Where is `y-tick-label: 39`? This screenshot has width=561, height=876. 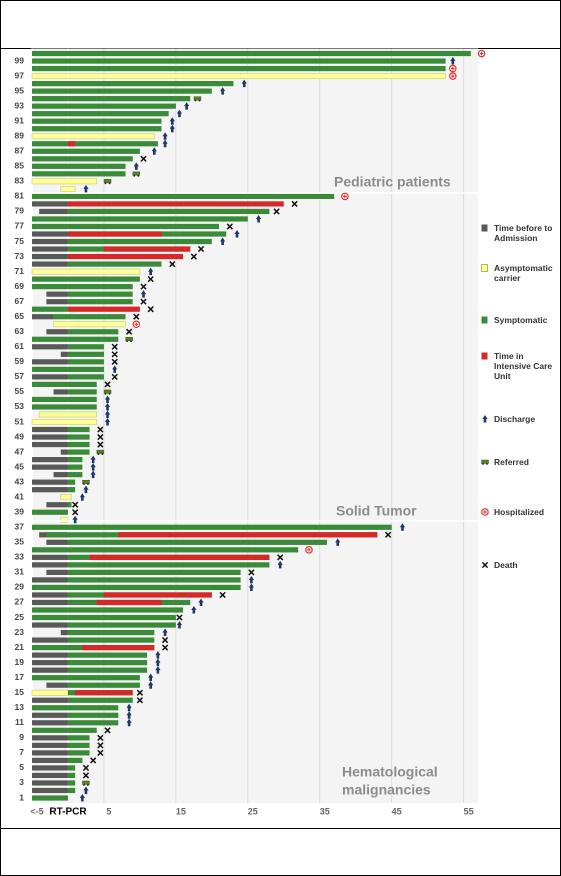
y-tick-label: 39 is located at coordinates (20, 511).